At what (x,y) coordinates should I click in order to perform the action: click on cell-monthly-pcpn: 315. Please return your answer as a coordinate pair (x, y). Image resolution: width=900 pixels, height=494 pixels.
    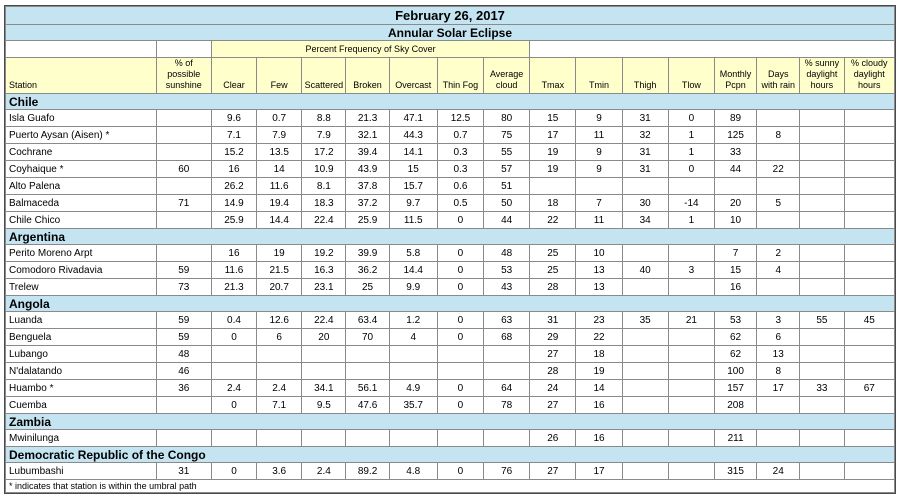
    Looking at the image, I should click on (735, 471).